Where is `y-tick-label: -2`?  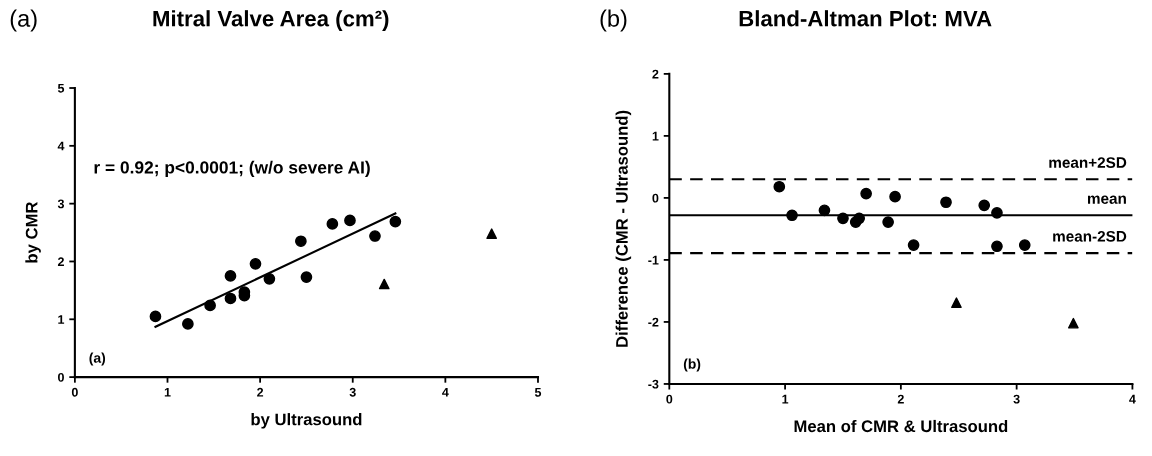
y-tick-label: -2 is located at coordinates (653, 322).